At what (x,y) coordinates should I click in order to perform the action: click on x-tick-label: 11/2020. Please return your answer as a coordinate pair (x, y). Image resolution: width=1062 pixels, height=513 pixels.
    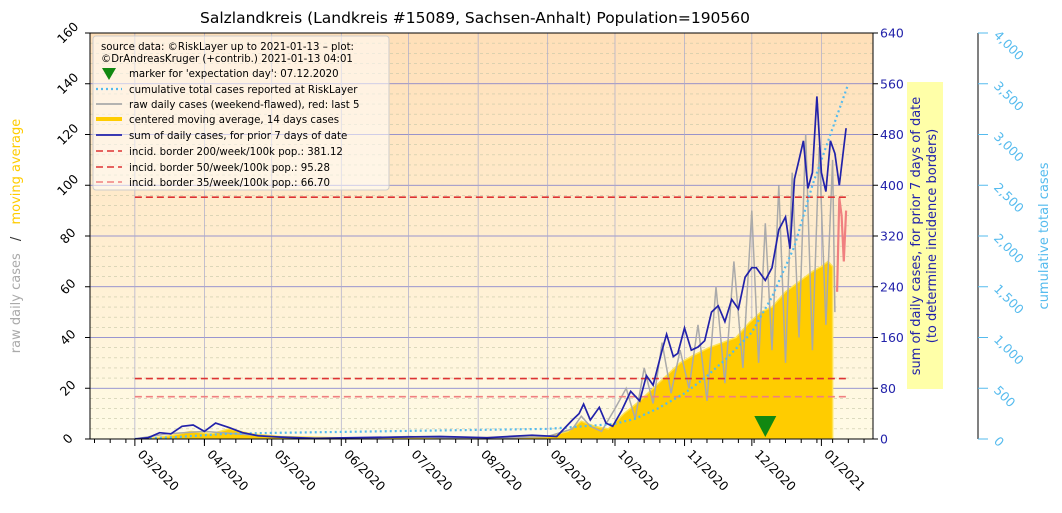
    Looking at the image, I should click on (707, 470).